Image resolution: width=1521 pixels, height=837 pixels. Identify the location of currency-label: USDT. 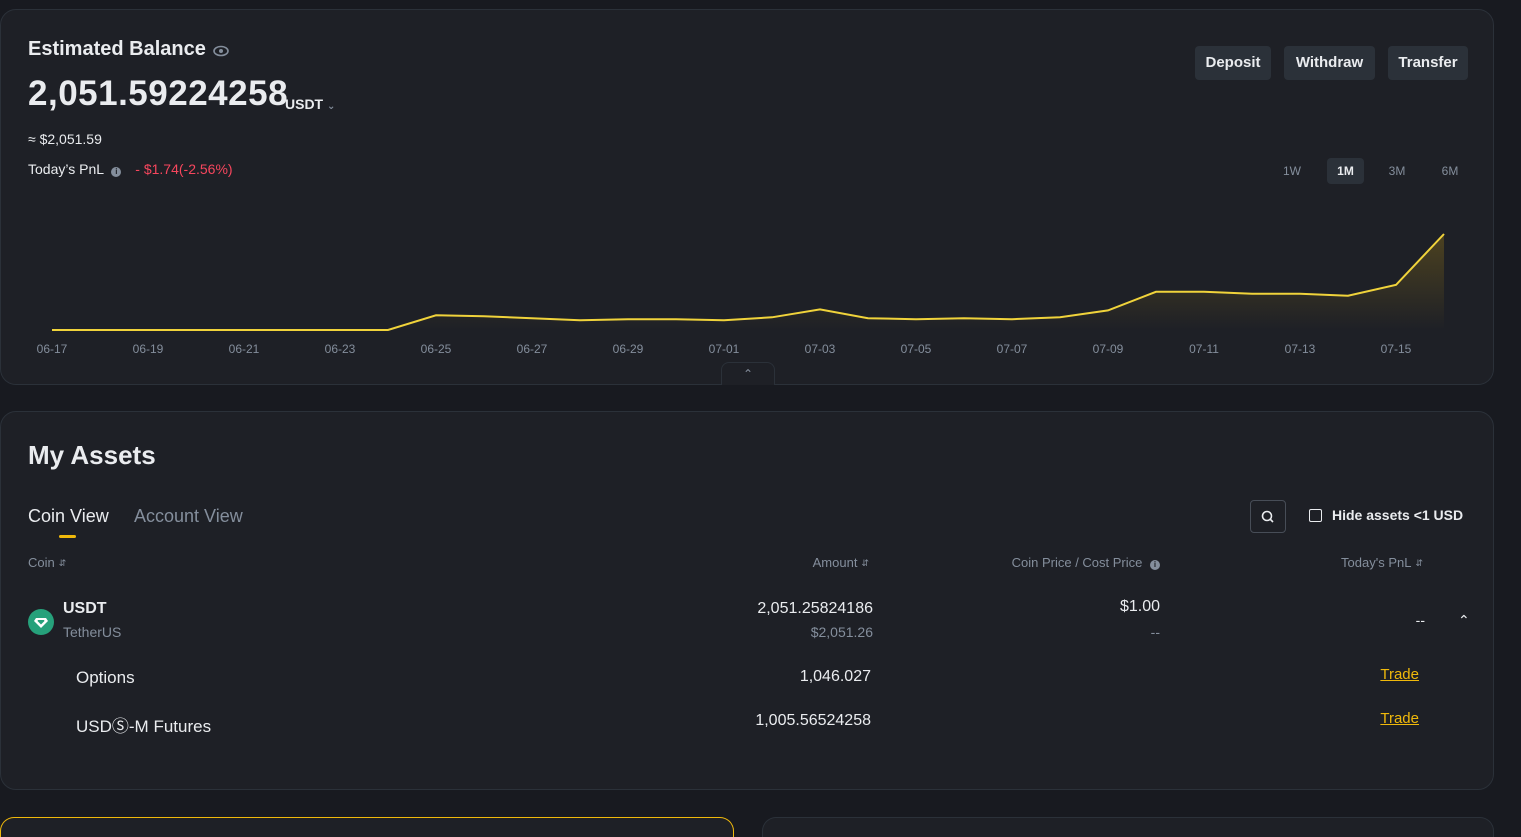
(304, 104).